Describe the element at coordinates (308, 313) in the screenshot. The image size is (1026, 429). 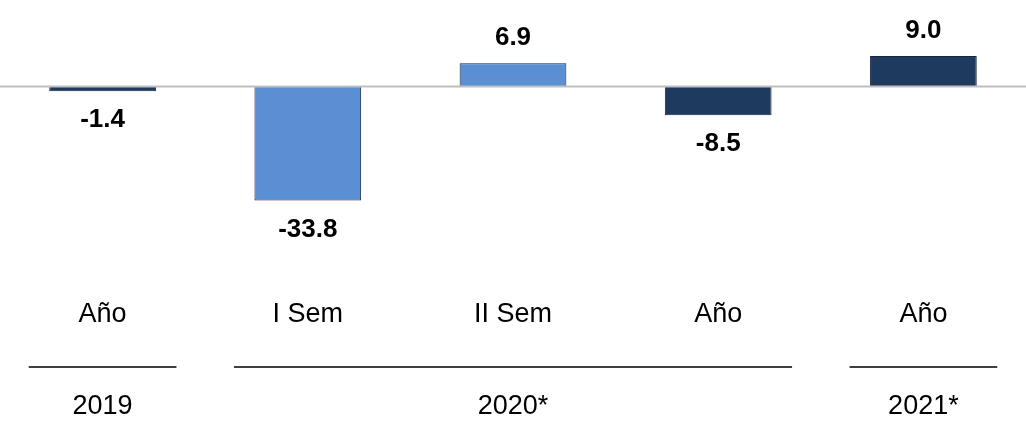
I see `x-tick-label: I Sem` at that location.